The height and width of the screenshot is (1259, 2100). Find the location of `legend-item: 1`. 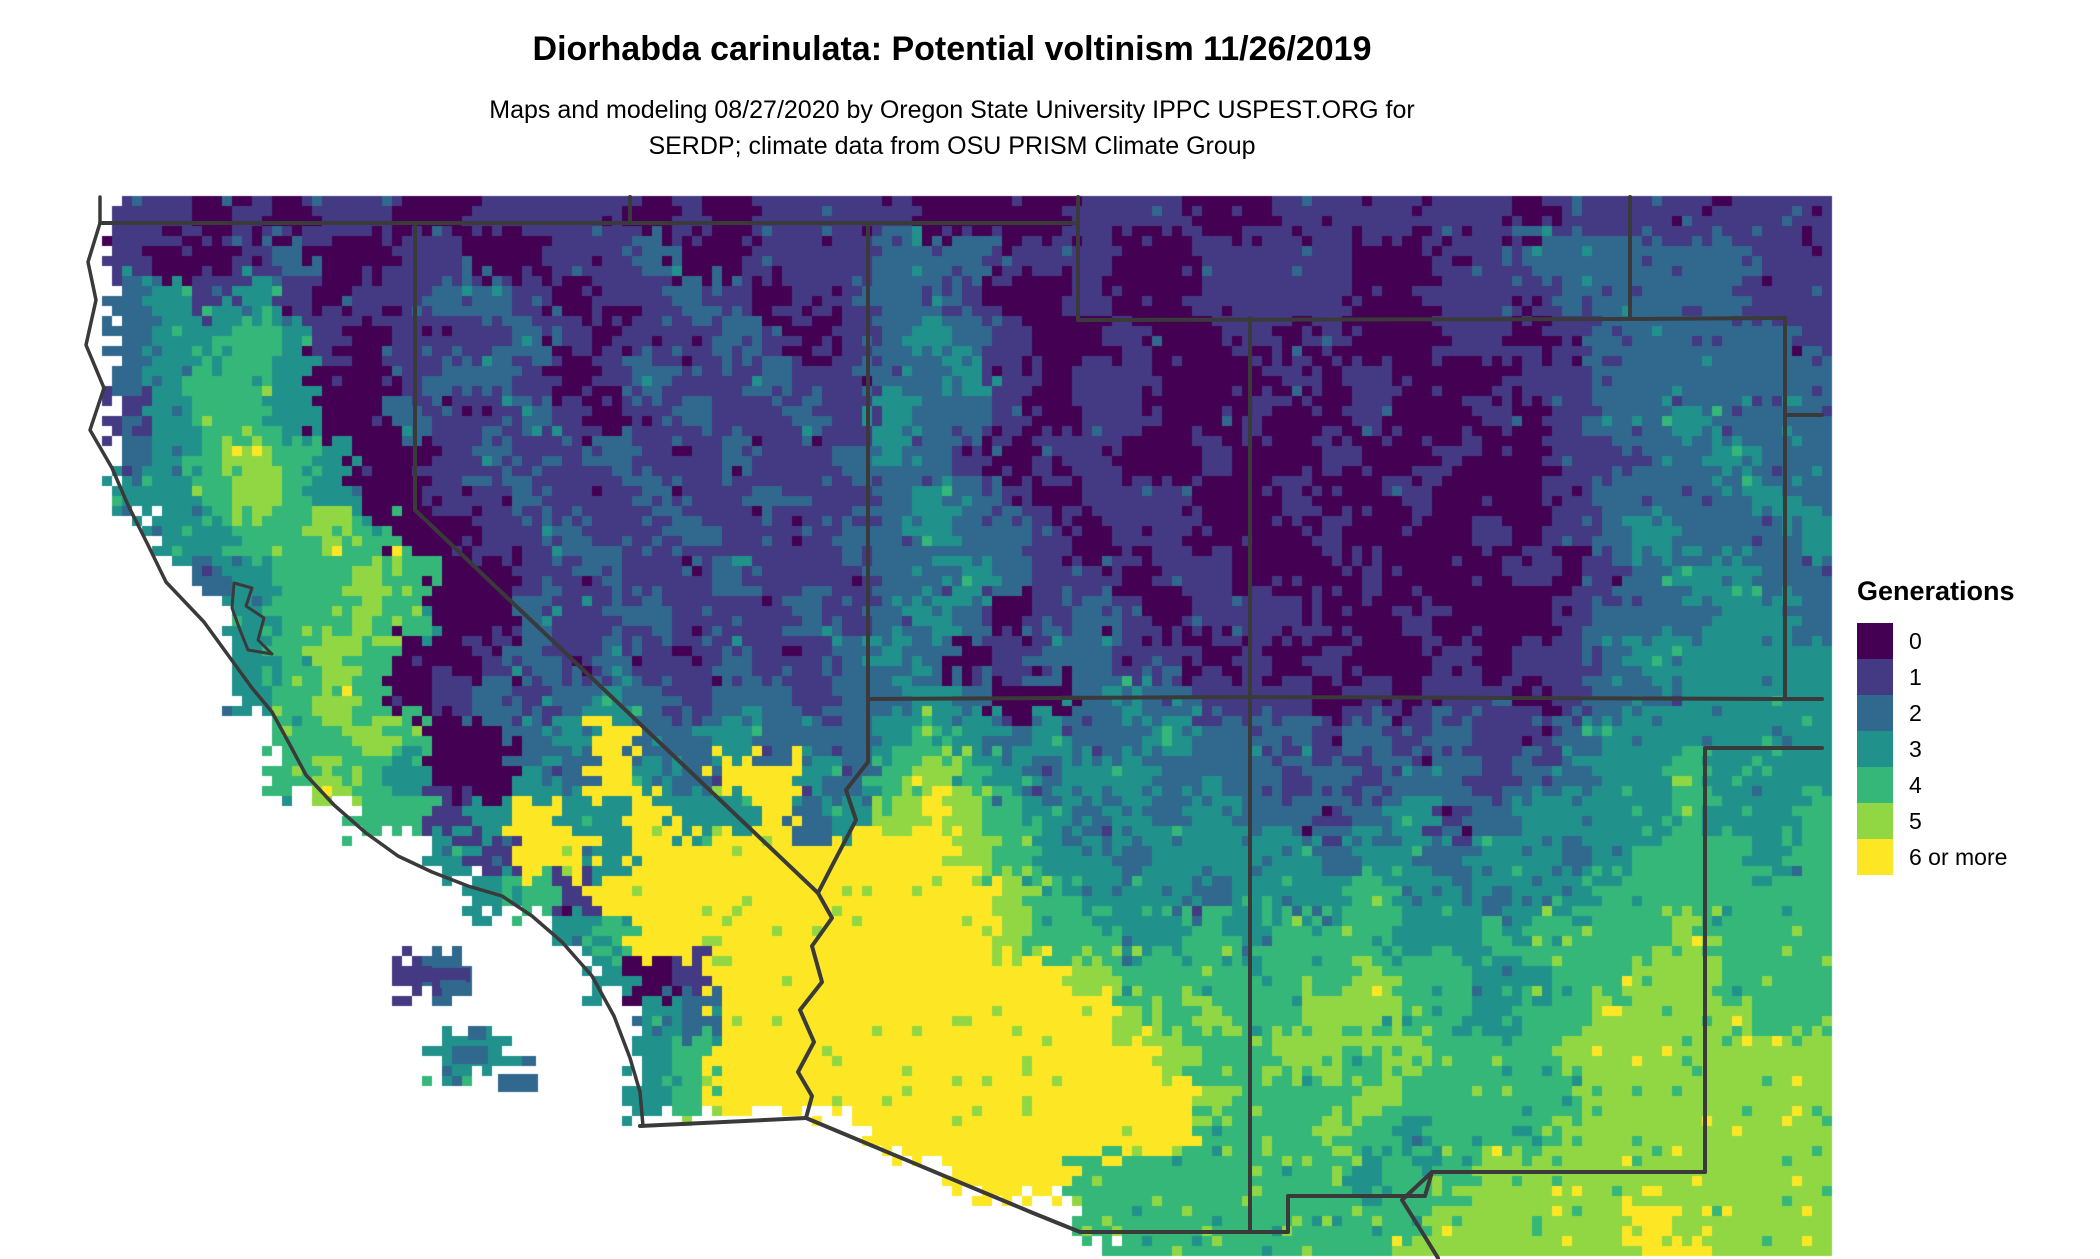

legend-item: 1 is located at coordinates (1977, 677).